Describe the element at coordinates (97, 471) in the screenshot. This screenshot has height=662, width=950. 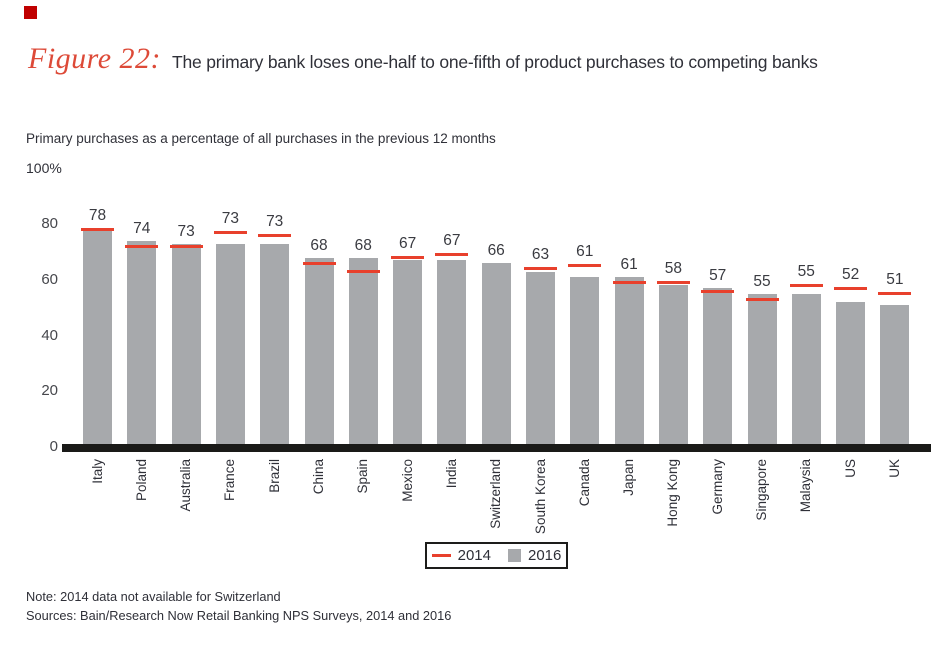
I see `x-axis-category-label: Italy` at that location.